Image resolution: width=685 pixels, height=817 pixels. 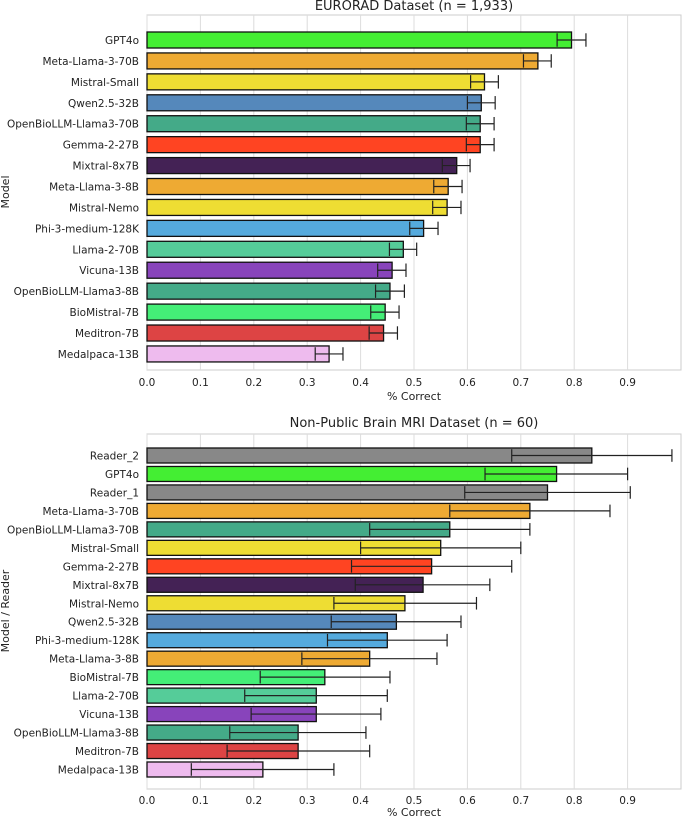 What do you see at coordinates (414, 7) in the screenshot?
I see `chart-title: EURORAD Dataset (n = 1,933)` at bounding box center [414, 7].